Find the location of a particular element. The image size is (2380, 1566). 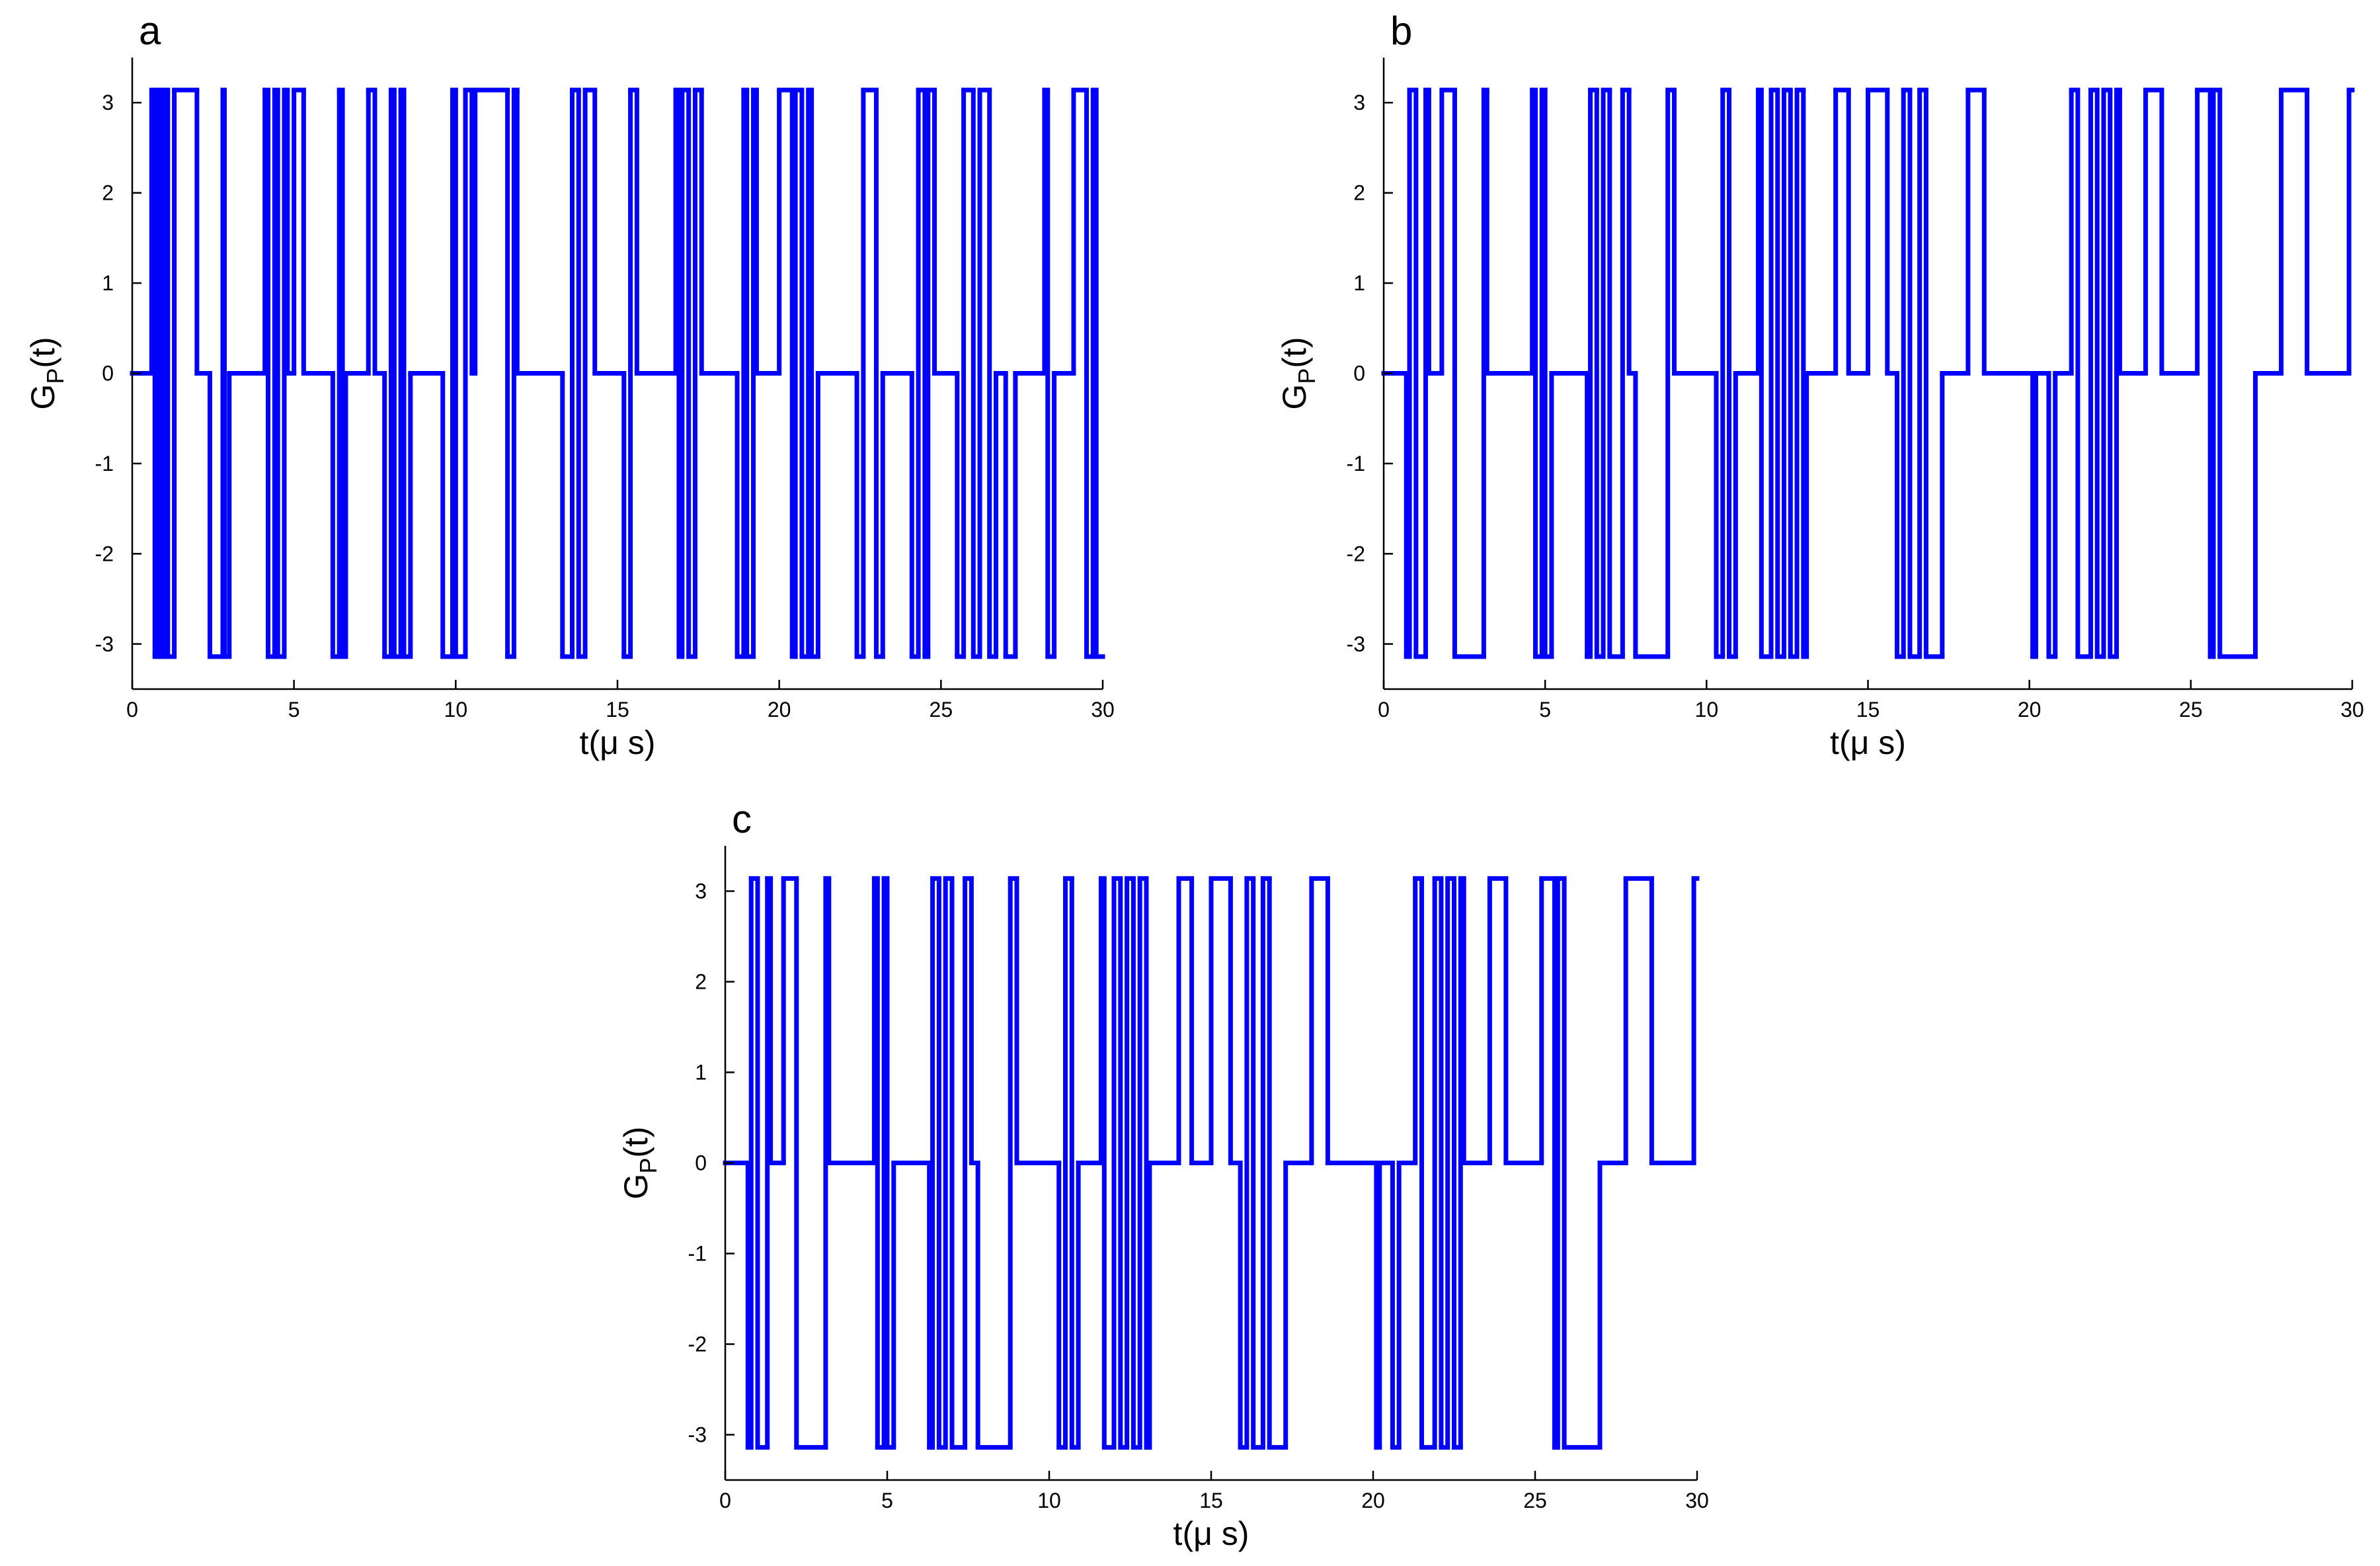

panel-label: c is located at coordinates (742, 819).